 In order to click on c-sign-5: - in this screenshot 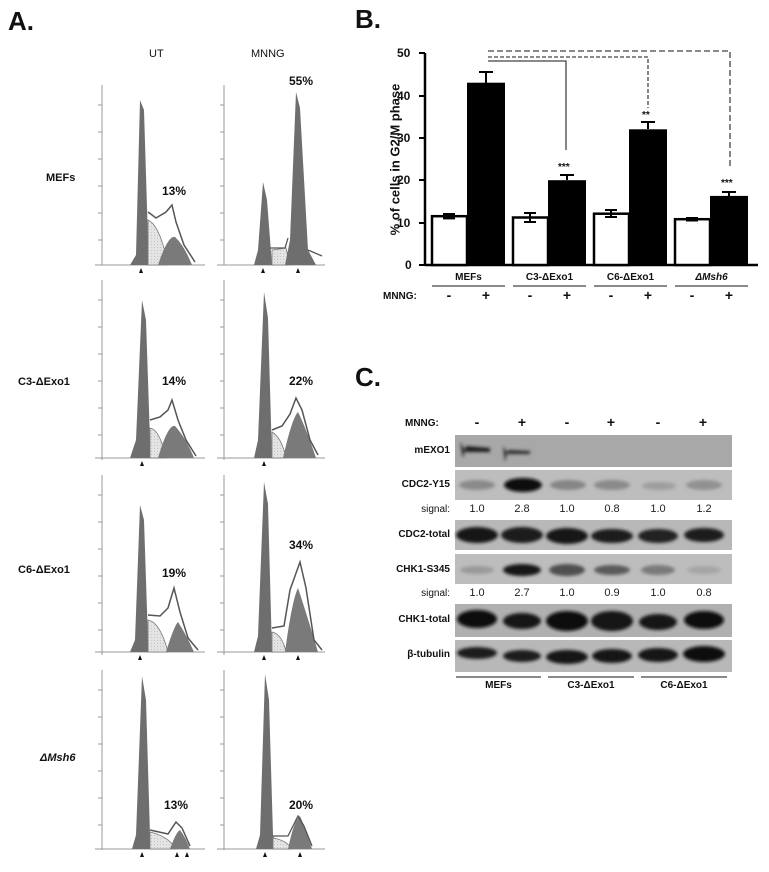, I will do `click(658, 422)`.